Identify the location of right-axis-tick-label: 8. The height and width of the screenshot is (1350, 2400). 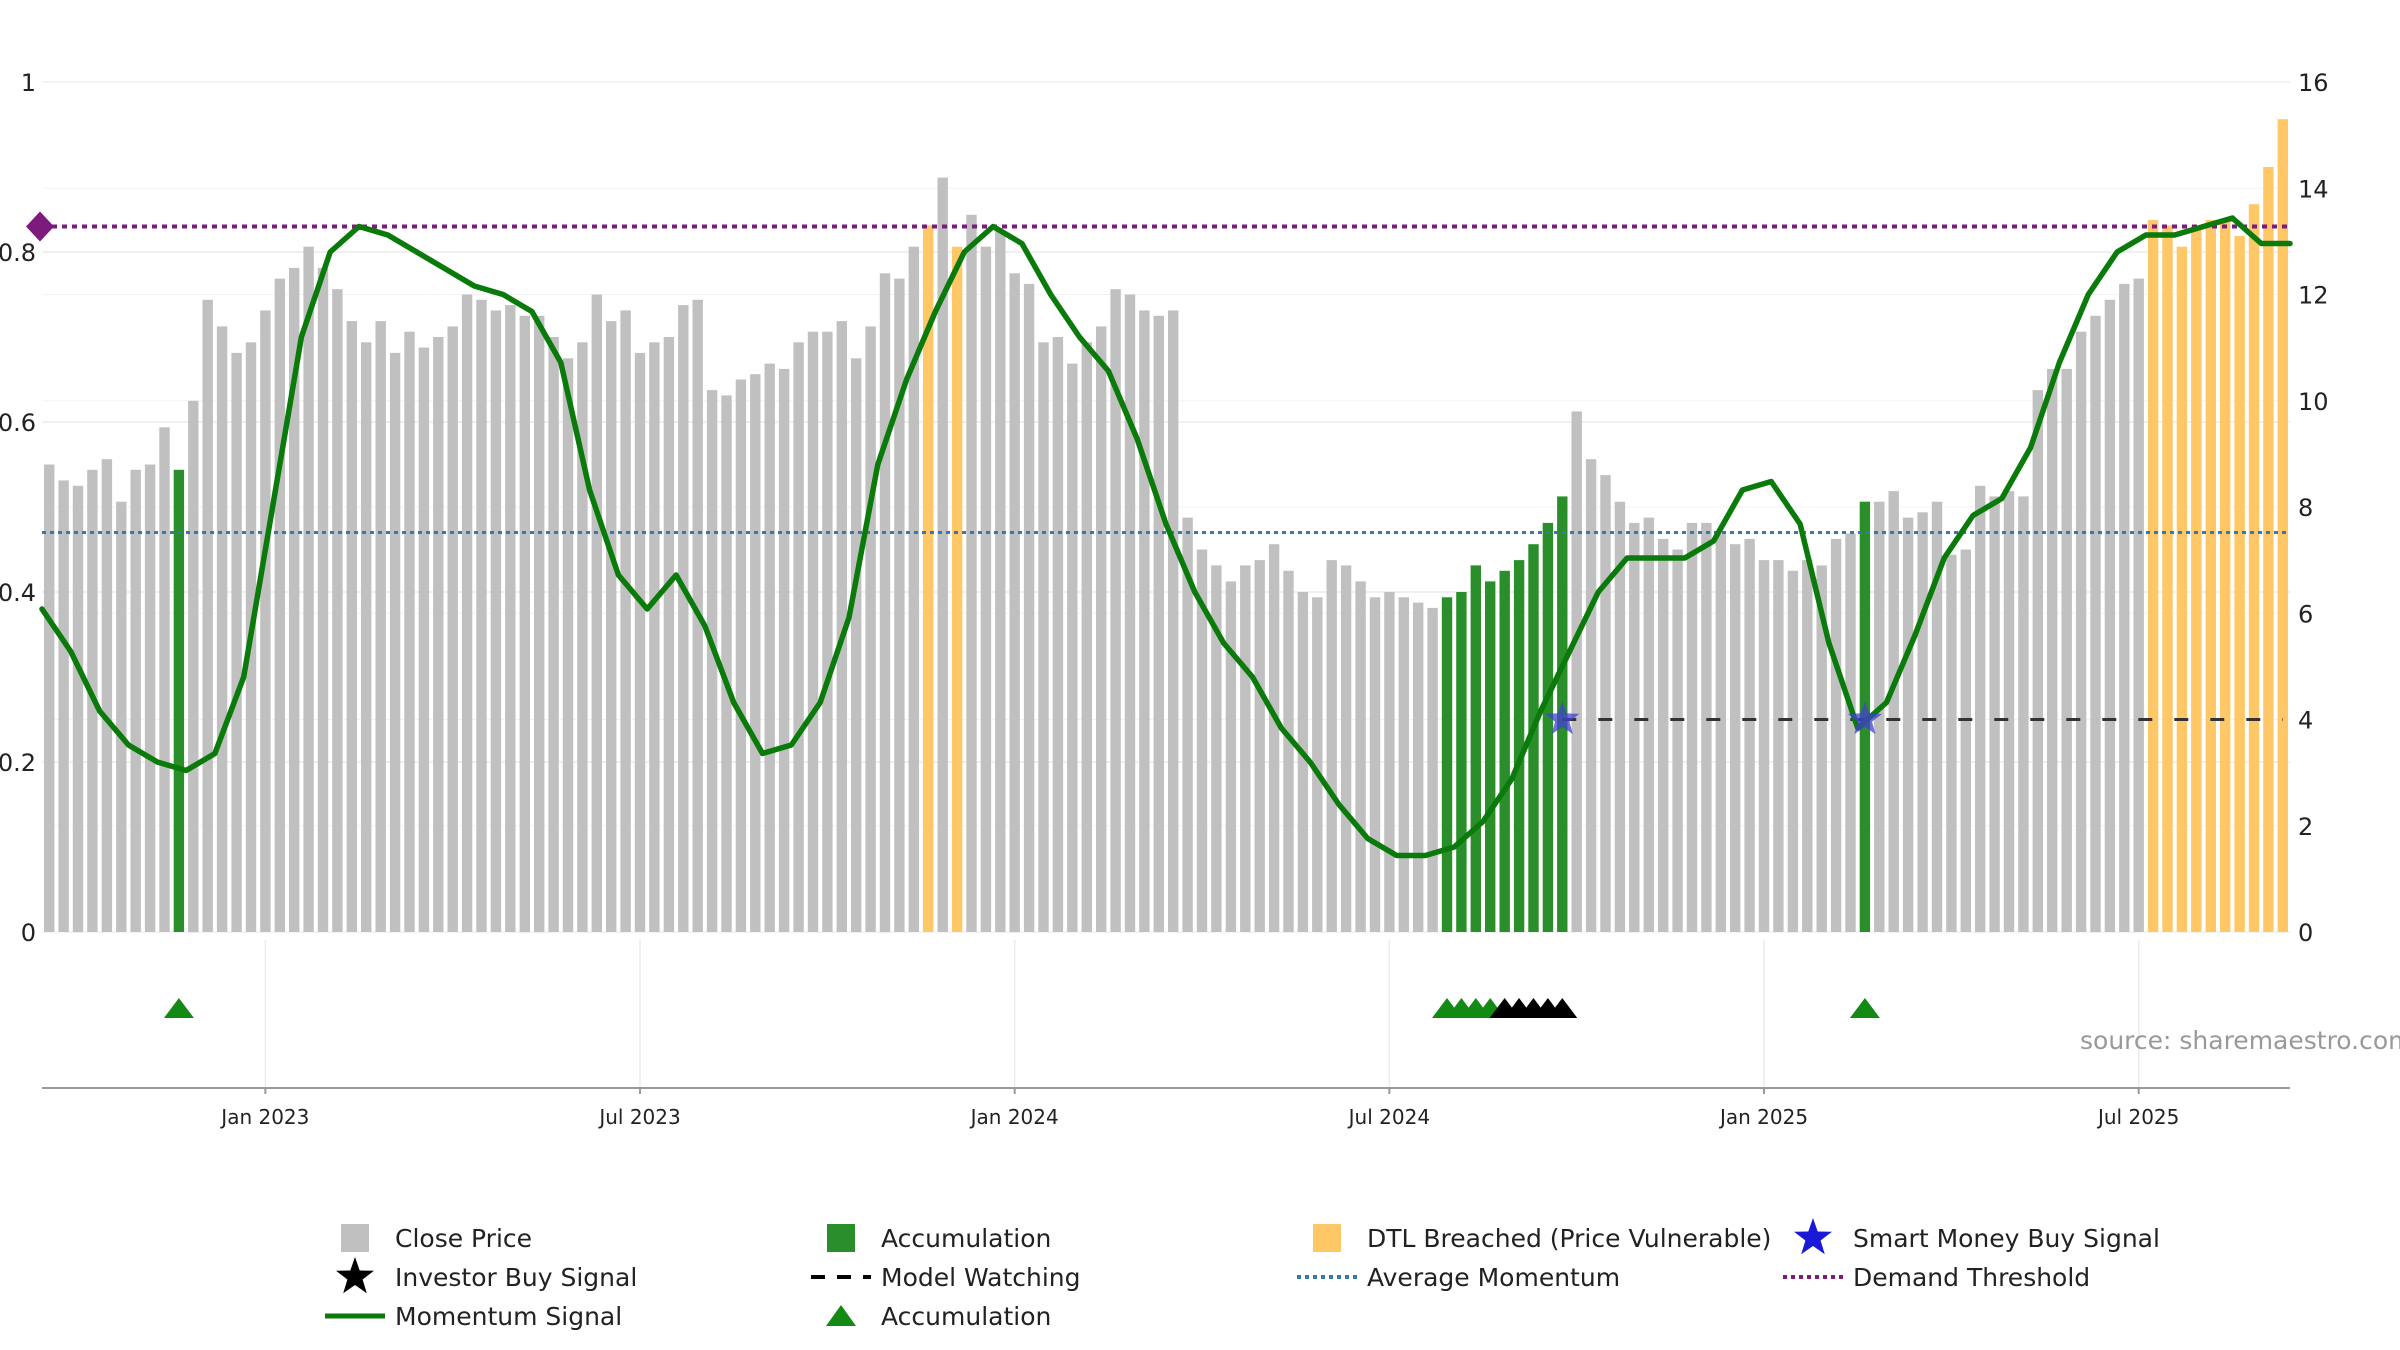
(2305, 508).